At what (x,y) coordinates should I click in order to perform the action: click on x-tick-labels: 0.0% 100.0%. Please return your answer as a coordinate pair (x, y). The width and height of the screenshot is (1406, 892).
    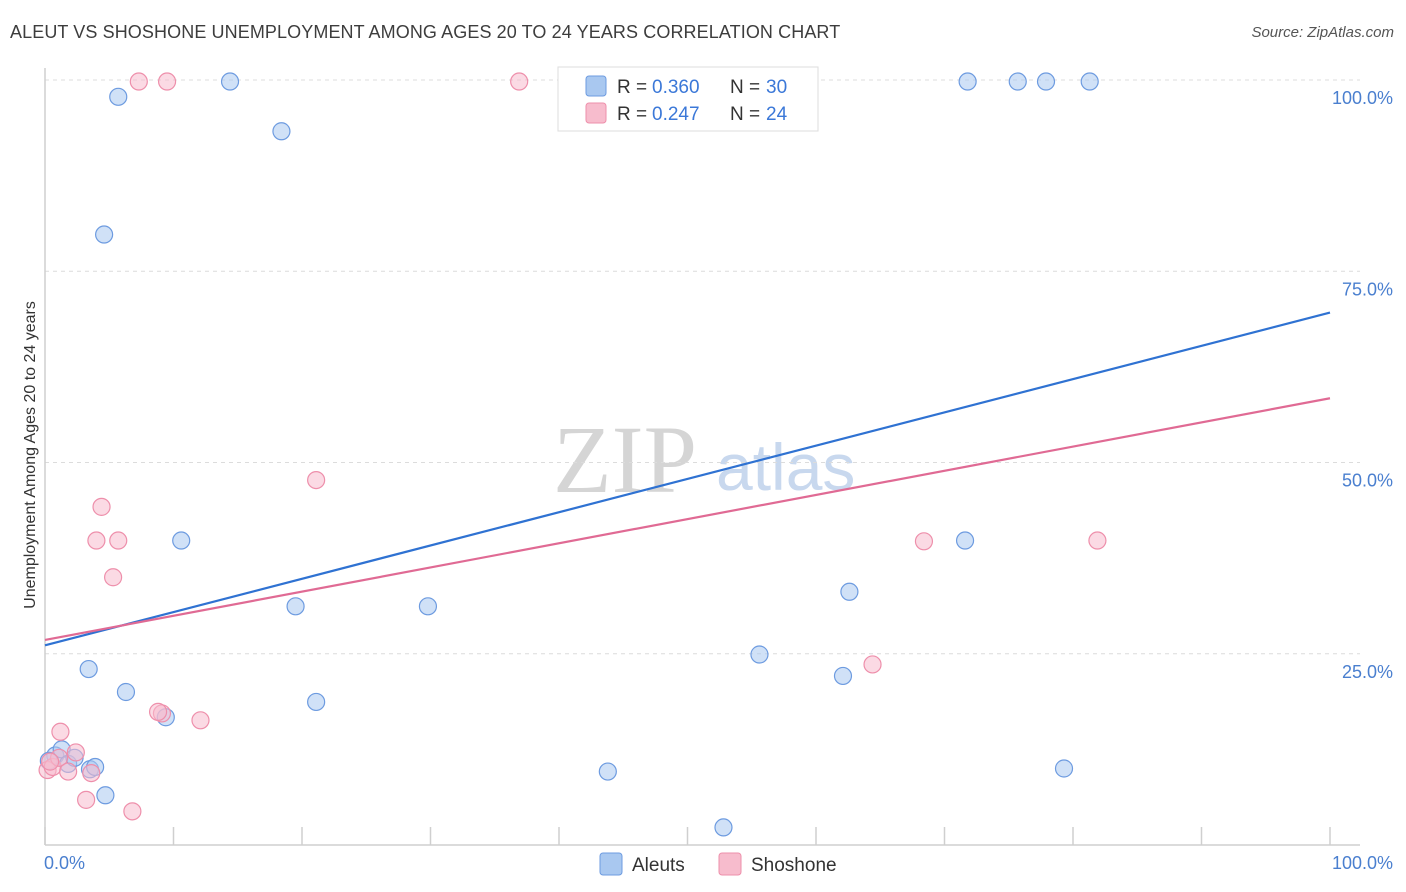
    Looking at the image, I should click on (718, 863).